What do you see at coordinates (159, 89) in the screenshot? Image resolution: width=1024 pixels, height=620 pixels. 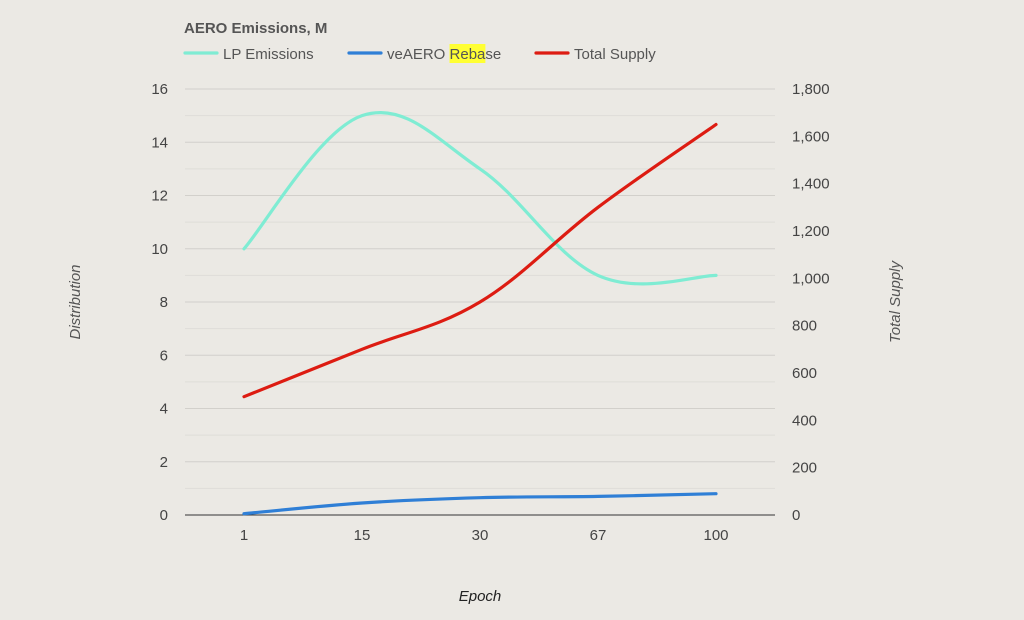 I see `y-tick-label: 16` at bounding box center [159, 89].